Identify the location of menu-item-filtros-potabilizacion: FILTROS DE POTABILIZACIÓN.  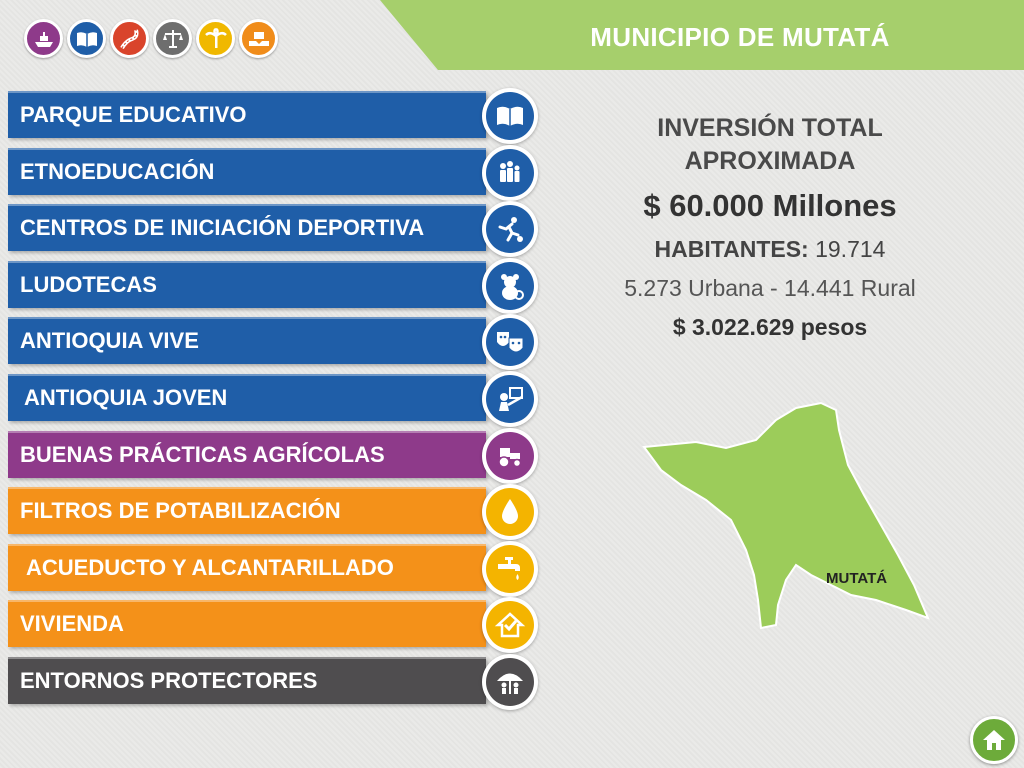
(275, 512).